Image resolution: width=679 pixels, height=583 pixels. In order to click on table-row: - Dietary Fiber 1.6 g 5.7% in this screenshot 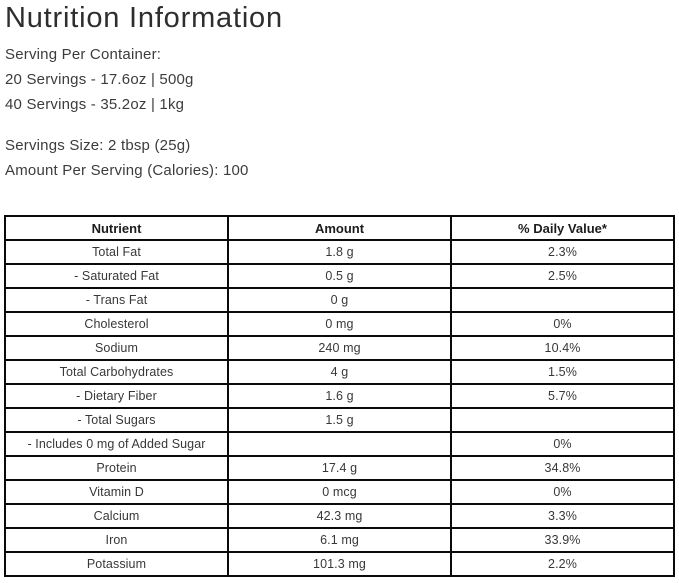, I will do `click(339, 396)`.